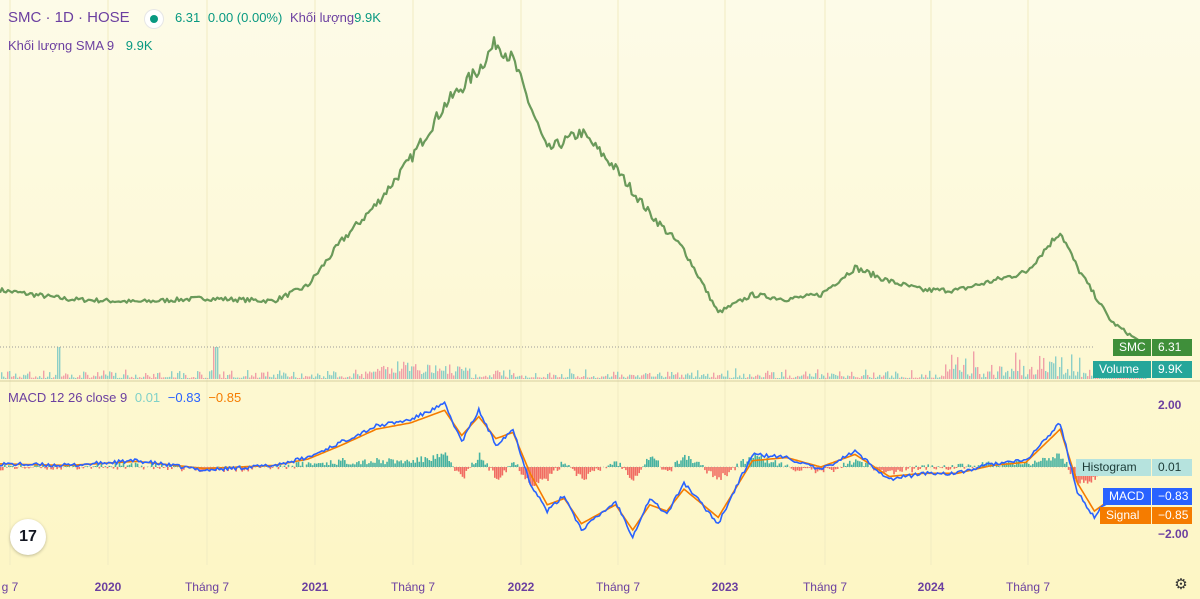 The width and height of the screenshot is (1200, 599). What do you see at coordinates (1181, 584) in the screenshot?
I see `settings-icon: ⚙` at bounding box center [1181, 584].